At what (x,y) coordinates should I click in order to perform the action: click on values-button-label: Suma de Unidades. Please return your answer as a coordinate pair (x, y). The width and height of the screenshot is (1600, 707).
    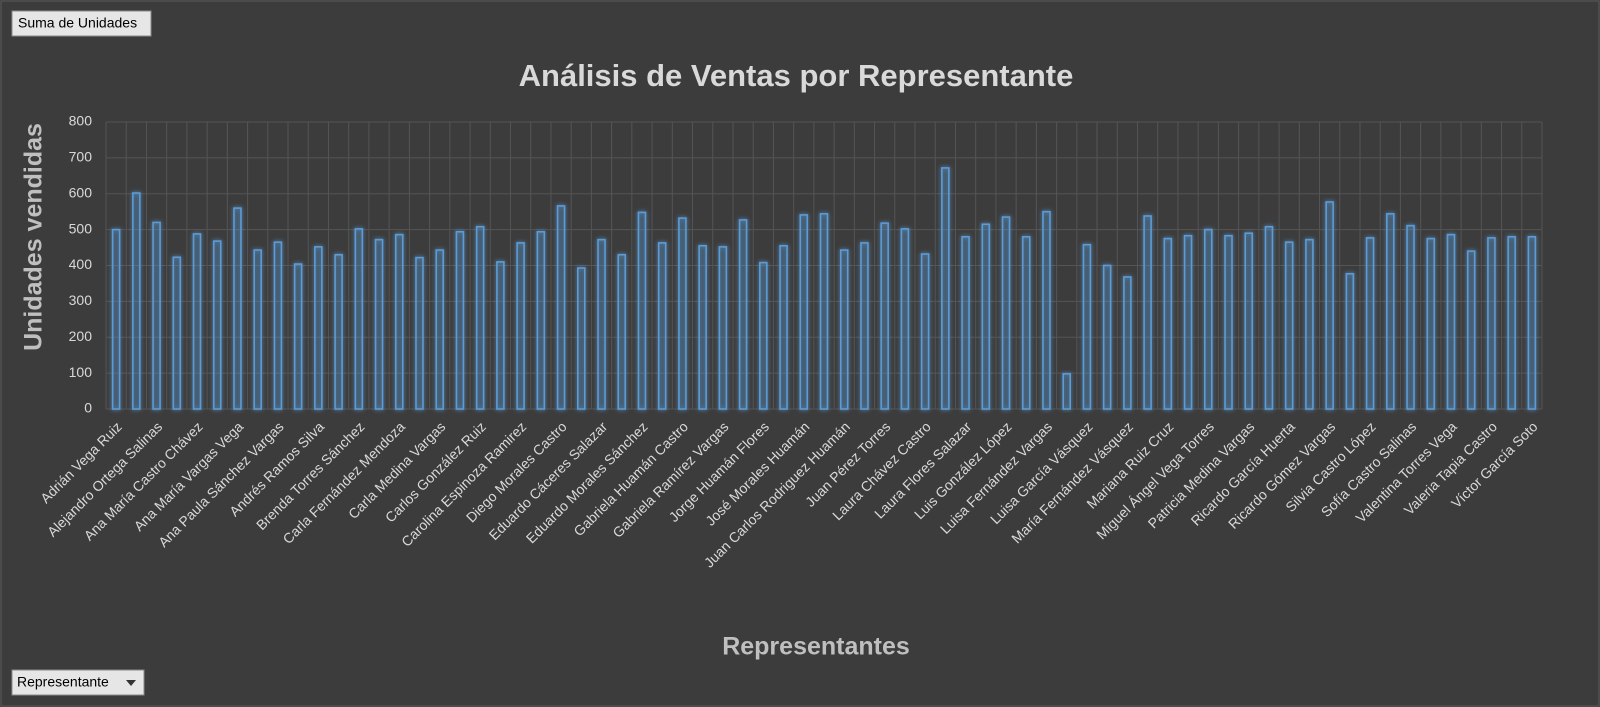
    Looking at the image, I should click on (77, 23).